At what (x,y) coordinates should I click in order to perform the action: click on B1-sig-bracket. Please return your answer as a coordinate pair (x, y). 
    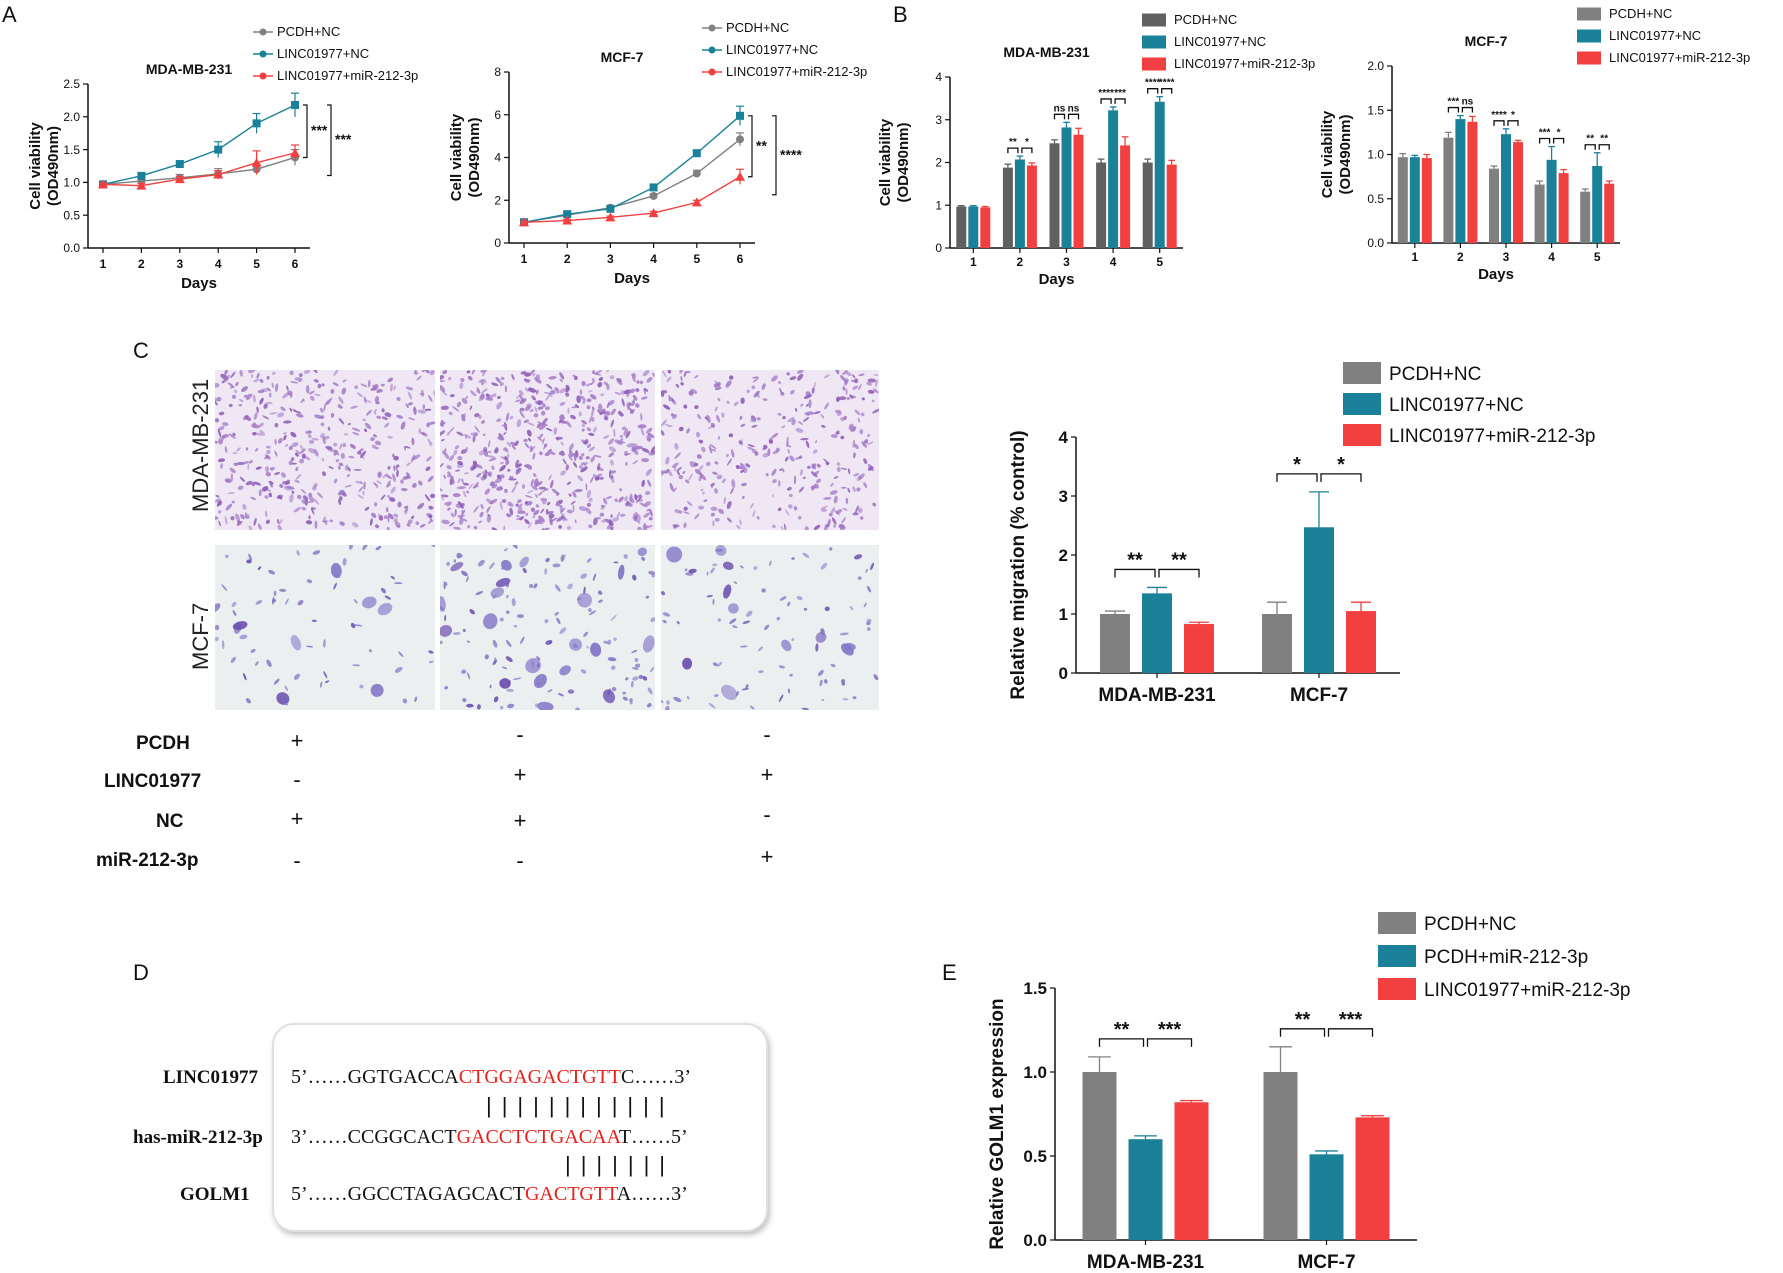
    Looking at the image, I should click on (1106, 101).